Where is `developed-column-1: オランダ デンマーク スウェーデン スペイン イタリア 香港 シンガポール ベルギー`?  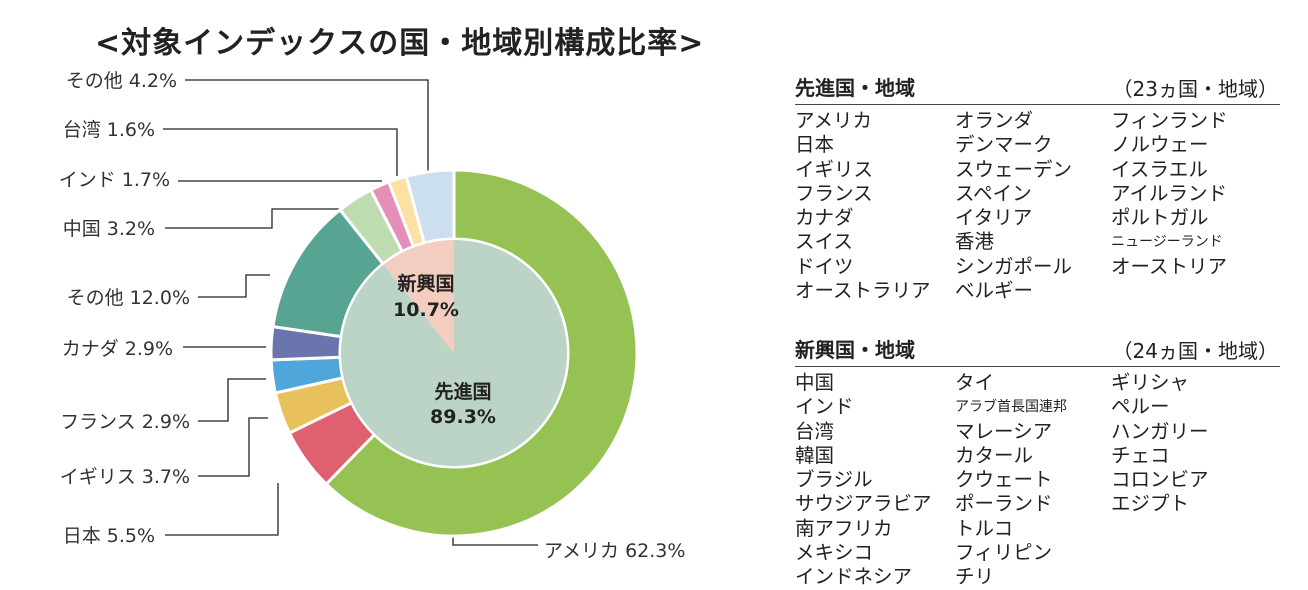
developed-column-1: オランダ デンマーク スウェーデン スペイン イタリア 香港 シンガポール ベルギー is located at coordinates (1013, 206).